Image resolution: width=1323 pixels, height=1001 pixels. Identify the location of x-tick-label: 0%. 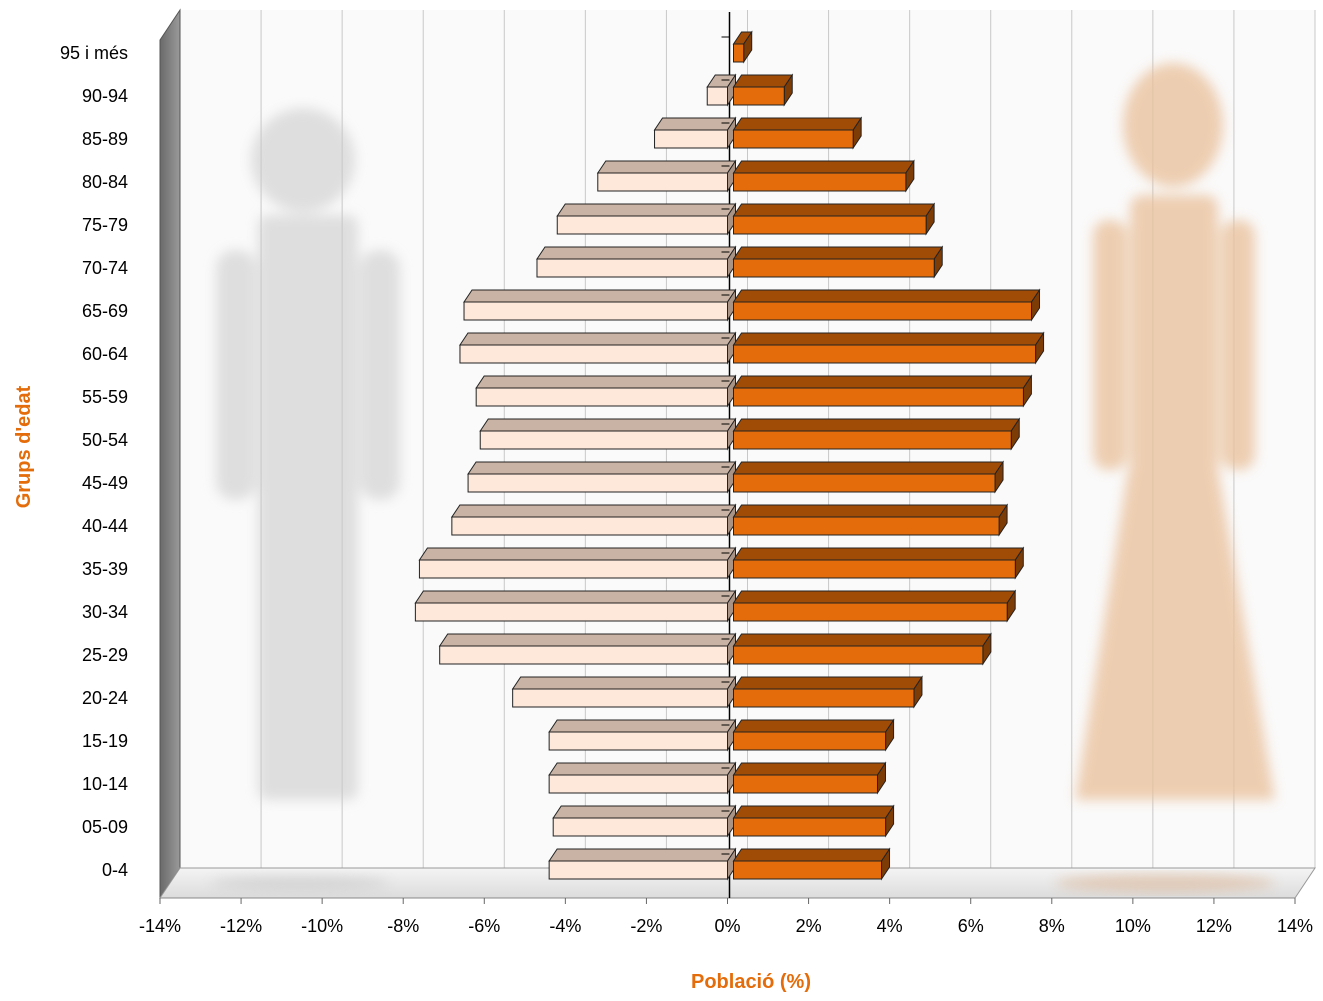
(727, 926).